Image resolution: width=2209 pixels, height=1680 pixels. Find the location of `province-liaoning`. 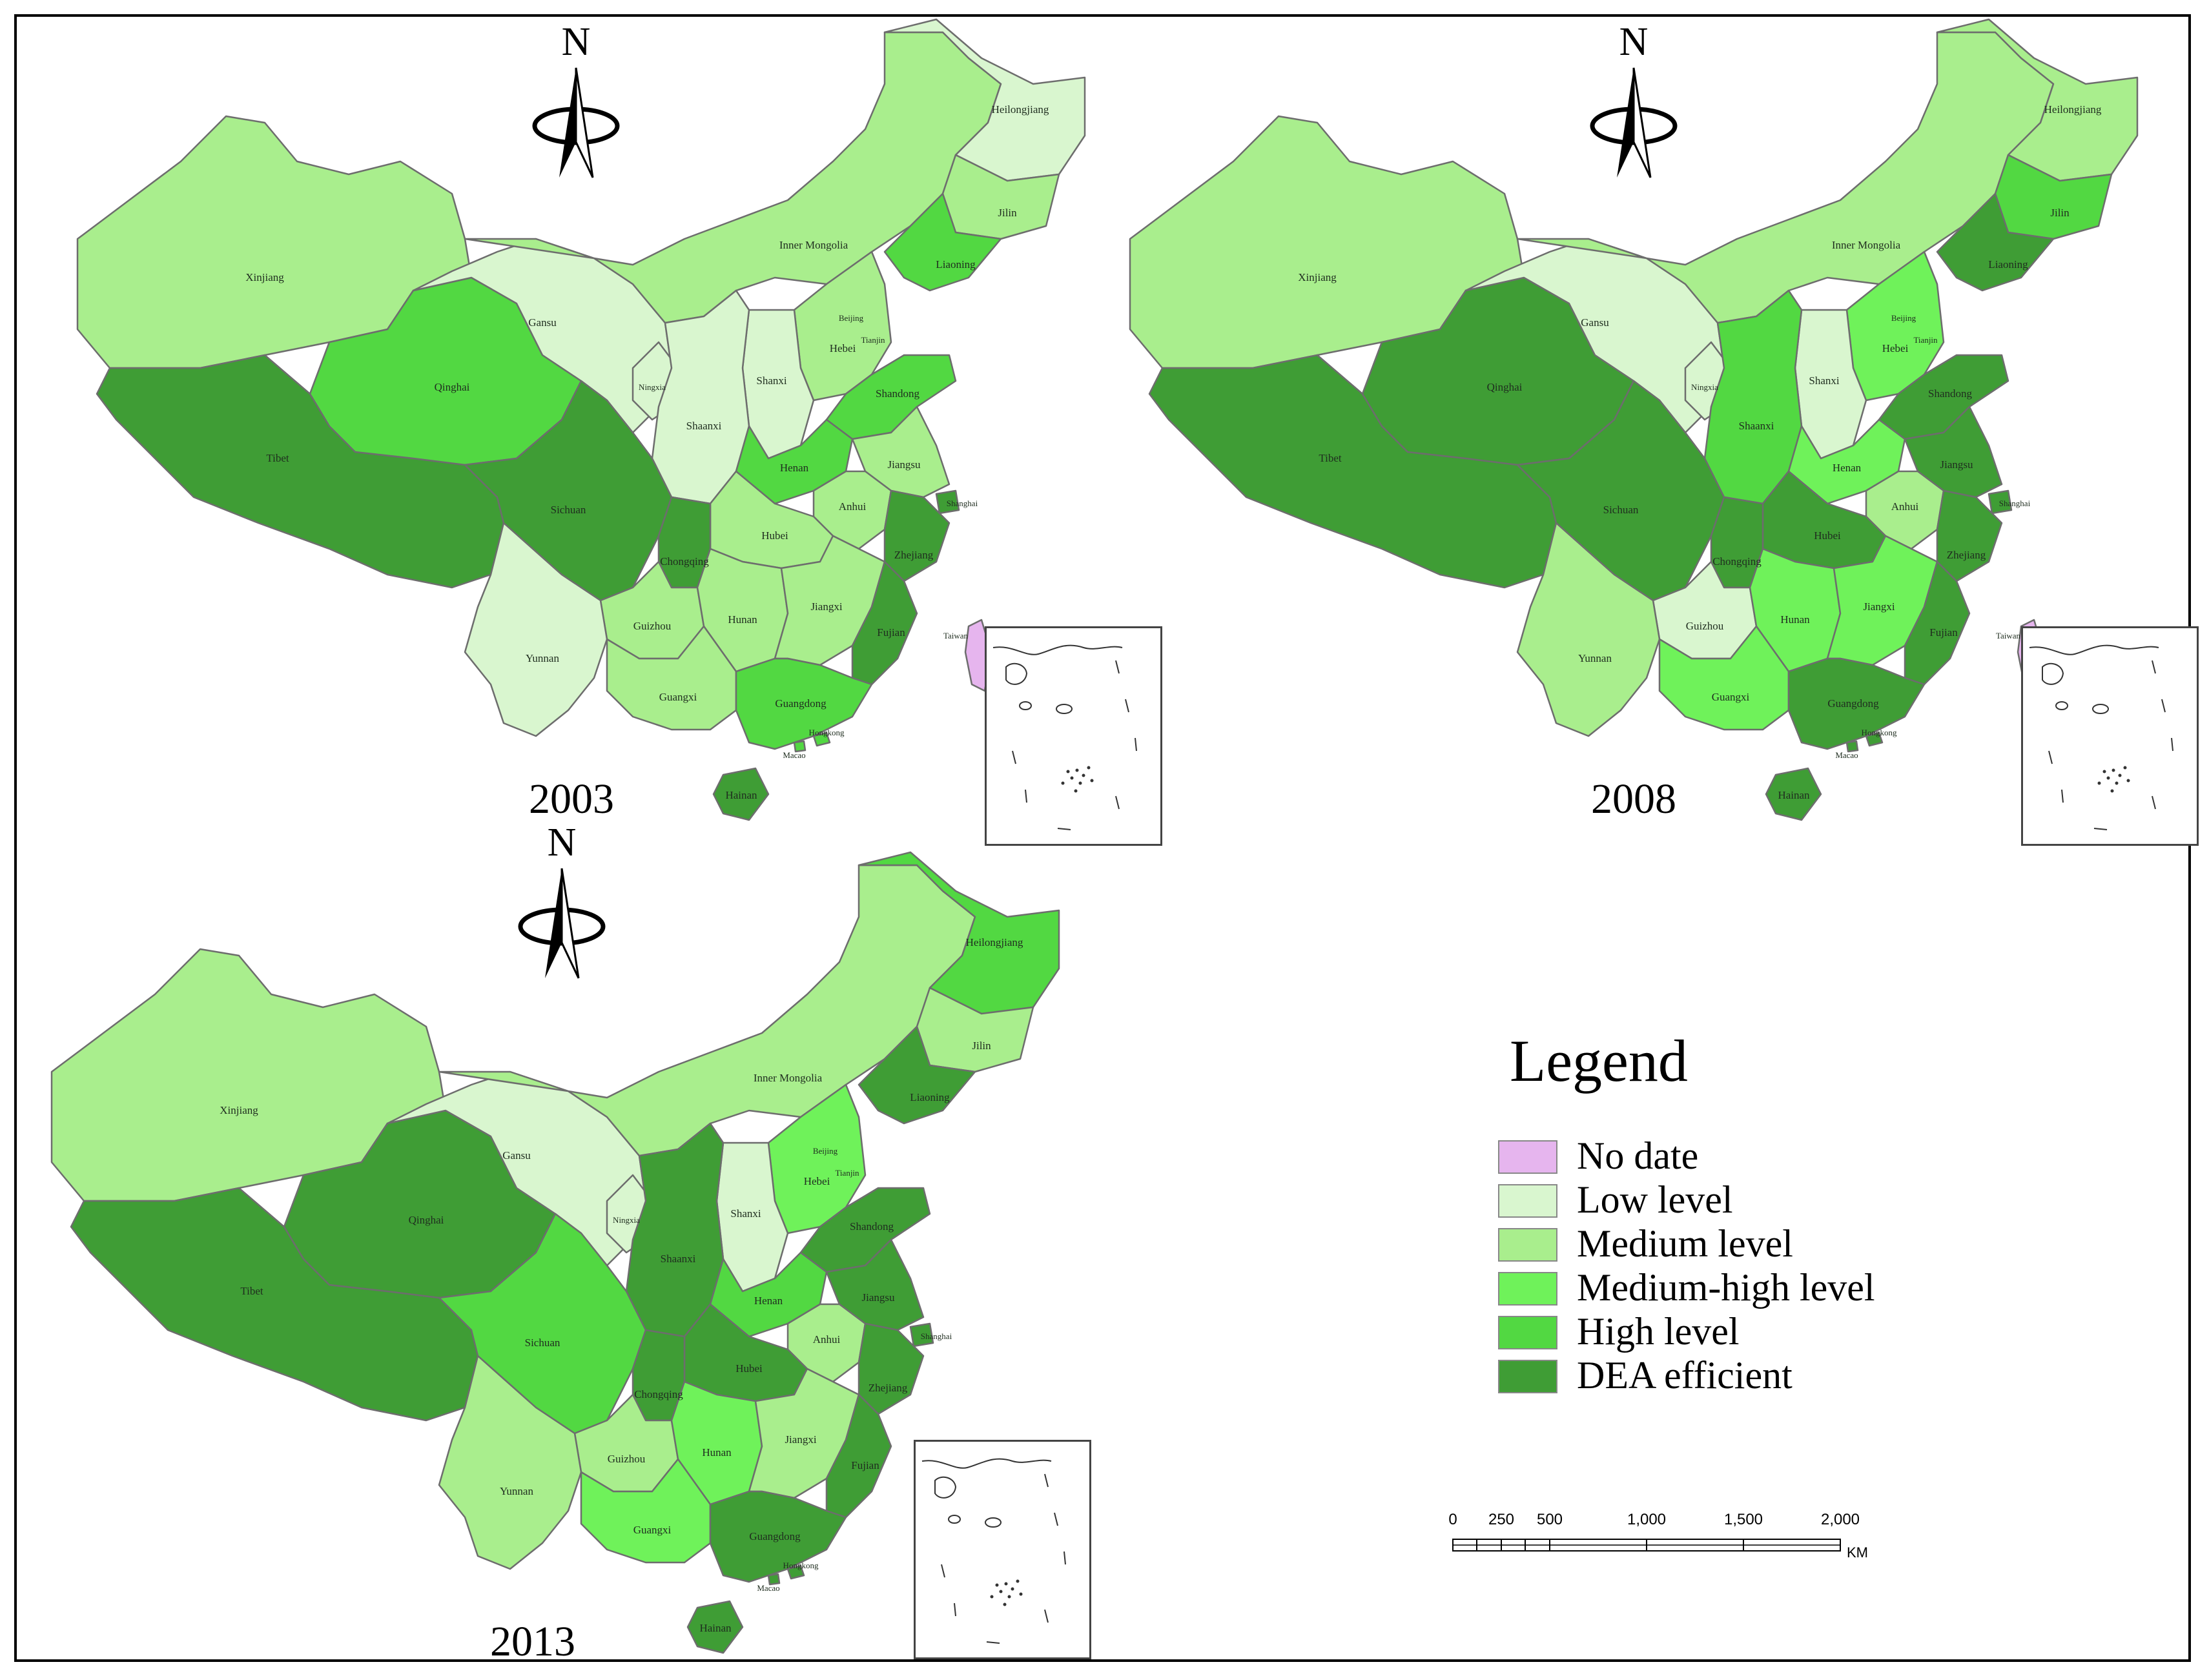

province-liaoning is located at coordinates (943, 242).